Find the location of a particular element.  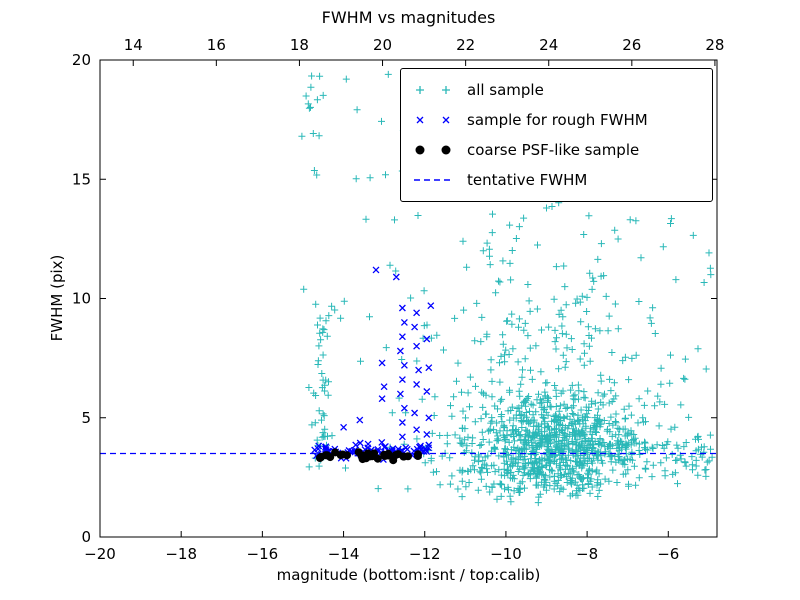

tick-label: 16 is located at coordinates (216, 45).